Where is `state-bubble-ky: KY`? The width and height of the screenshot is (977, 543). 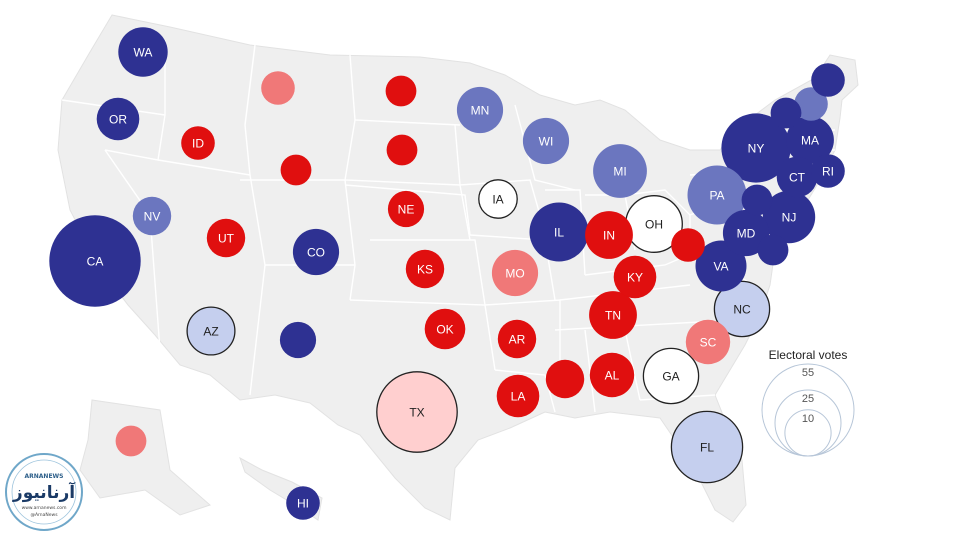 state-bubble-ky: KY is located at coordinates (635, 277).